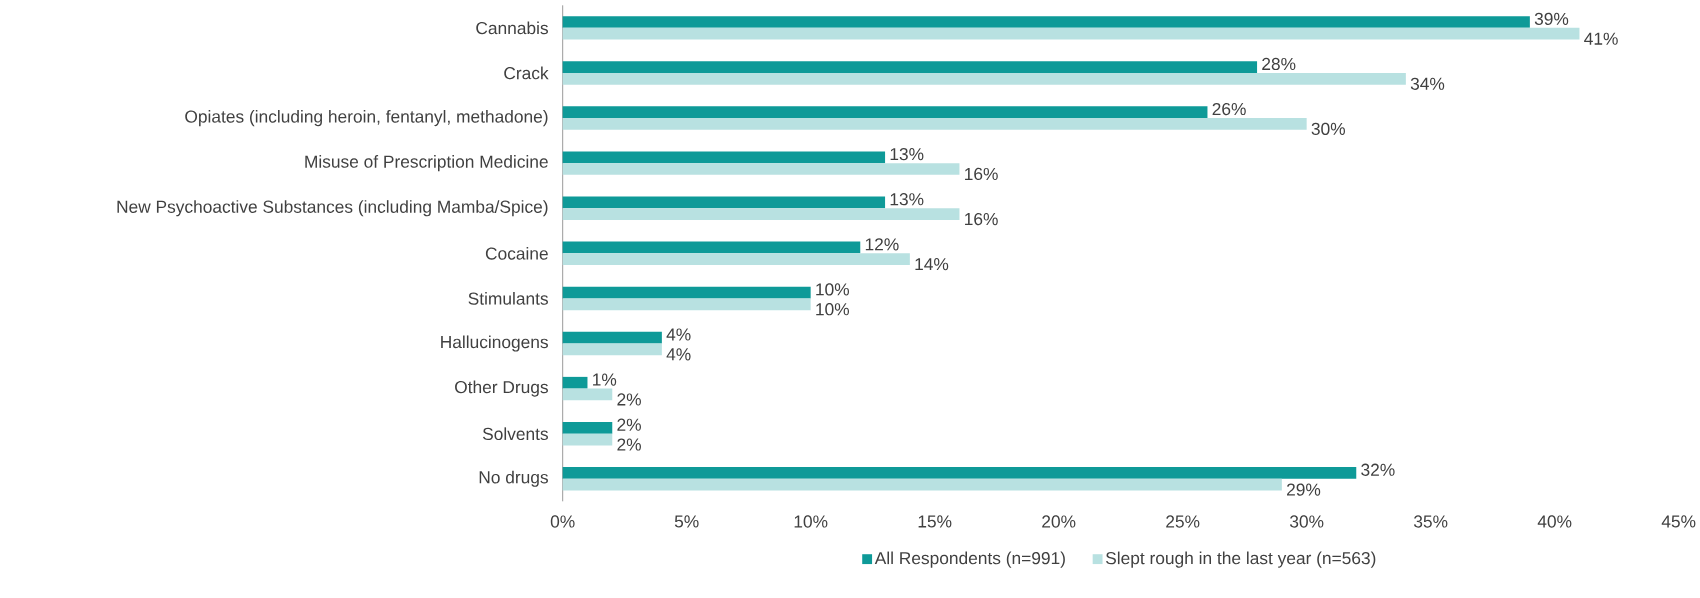  I want to click on y-tick-label: Misuse of Prescription Medicine, so click(426, 163).